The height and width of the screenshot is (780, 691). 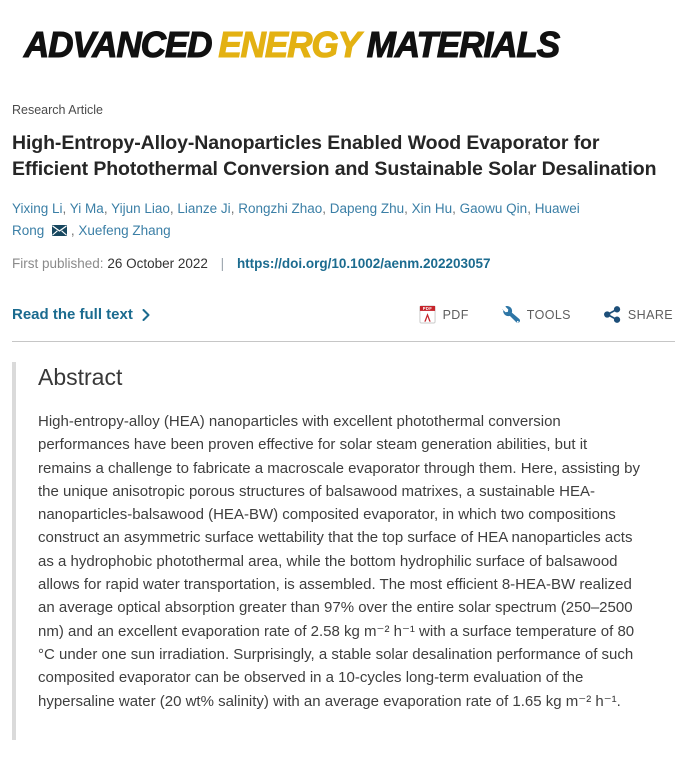 What do you see at coordinates (650, 314) in the screenshot?
I see `share-button-label: SHARE` at bounding box center [650, 314].